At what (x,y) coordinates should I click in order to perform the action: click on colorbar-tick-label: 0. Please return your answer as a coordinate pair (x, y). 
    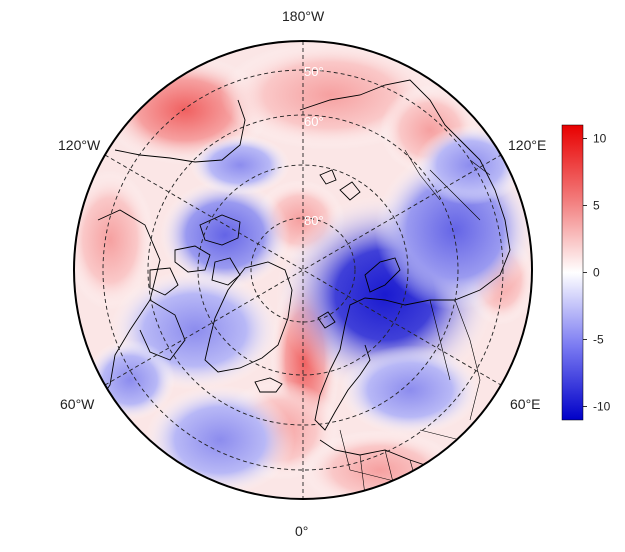
    Looking at the image, I should click on (596, 273).